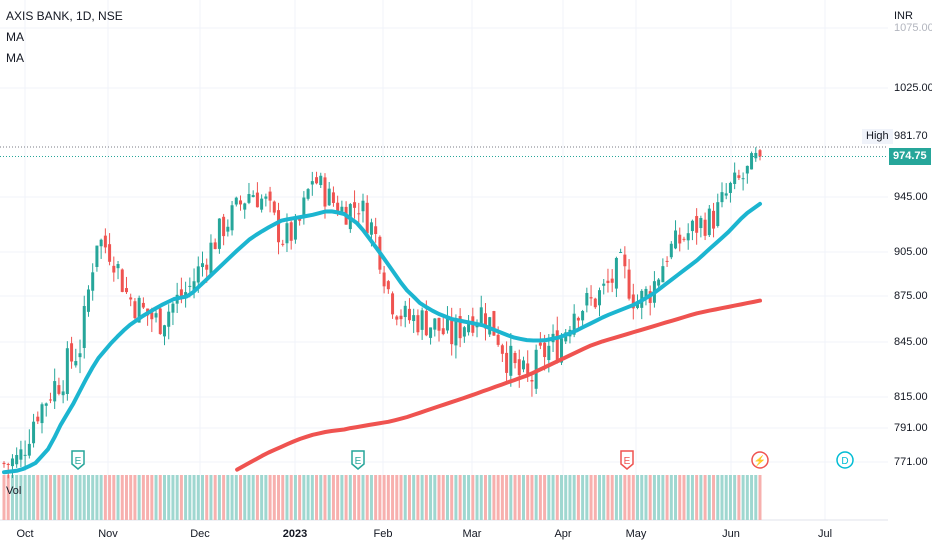 This screenshot has height=550, width=932. Describe the element at coordinates (14, 491) in the screenshot. I see `volume-label: Vol` at that location.